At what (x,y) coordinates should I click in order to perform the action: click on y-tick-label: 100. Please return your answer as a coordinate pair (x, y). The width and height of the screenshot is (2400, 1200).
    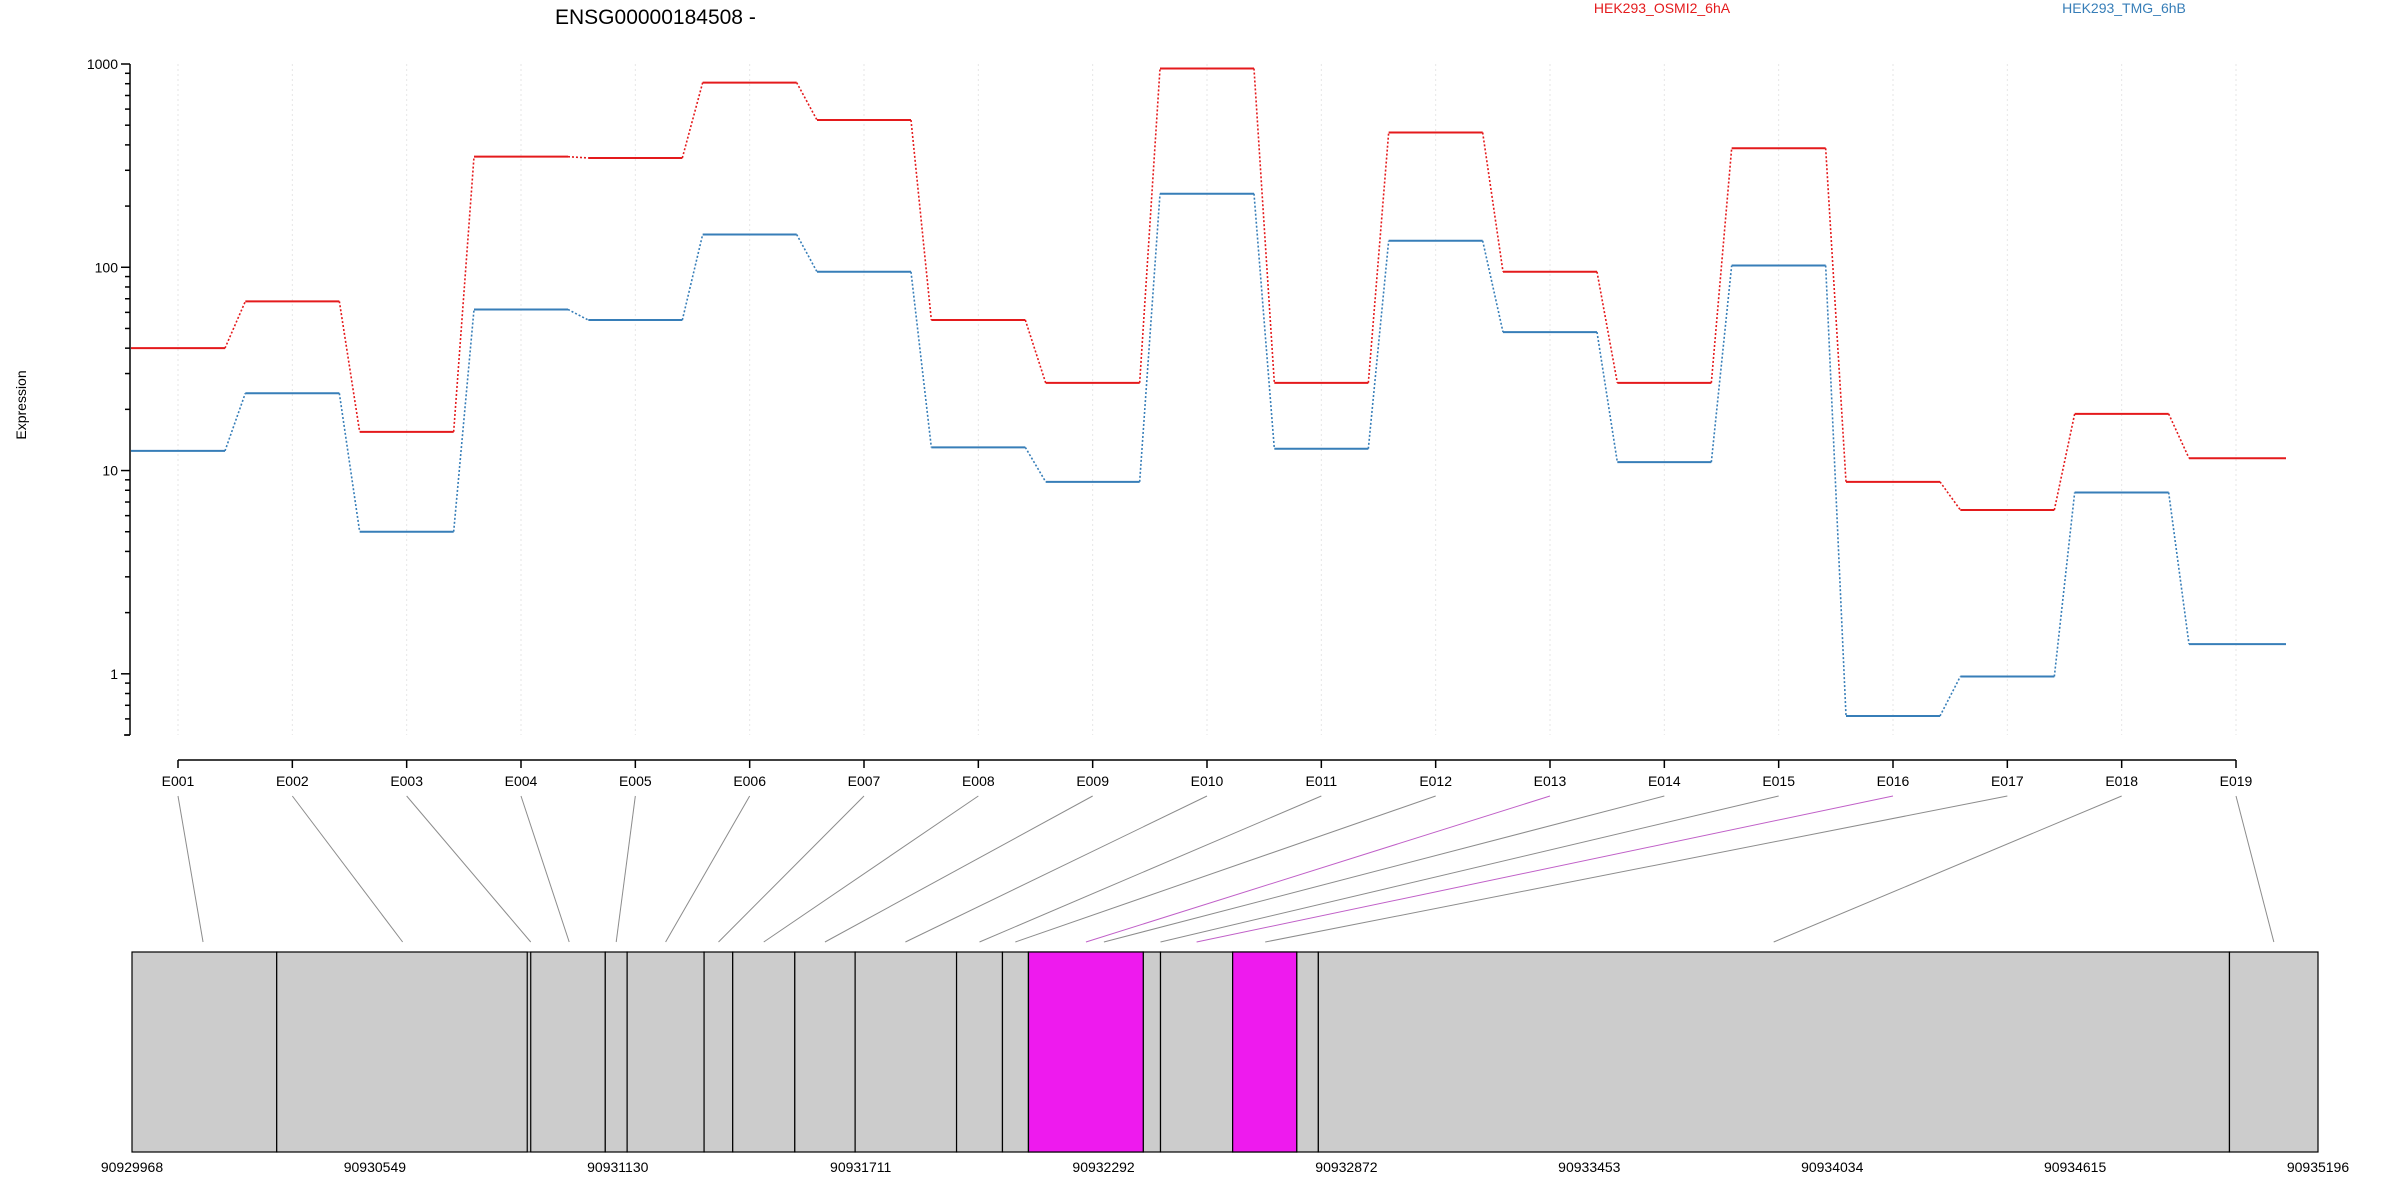
    Looking at the image, I should click on (107, 267).